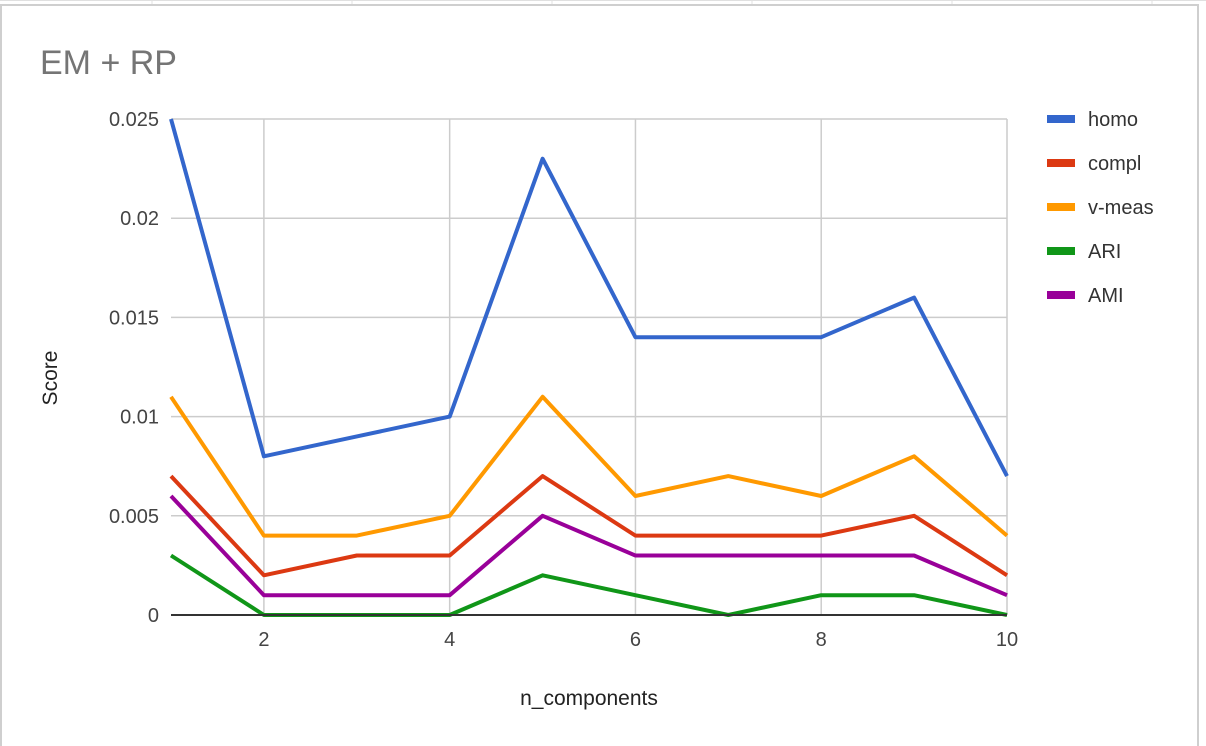 The width and height of the screenshot is (1206, 746). Describe the element at coordinates (1113, 120) in the screenshot. I see `legend-label-homo: homo` at that location.